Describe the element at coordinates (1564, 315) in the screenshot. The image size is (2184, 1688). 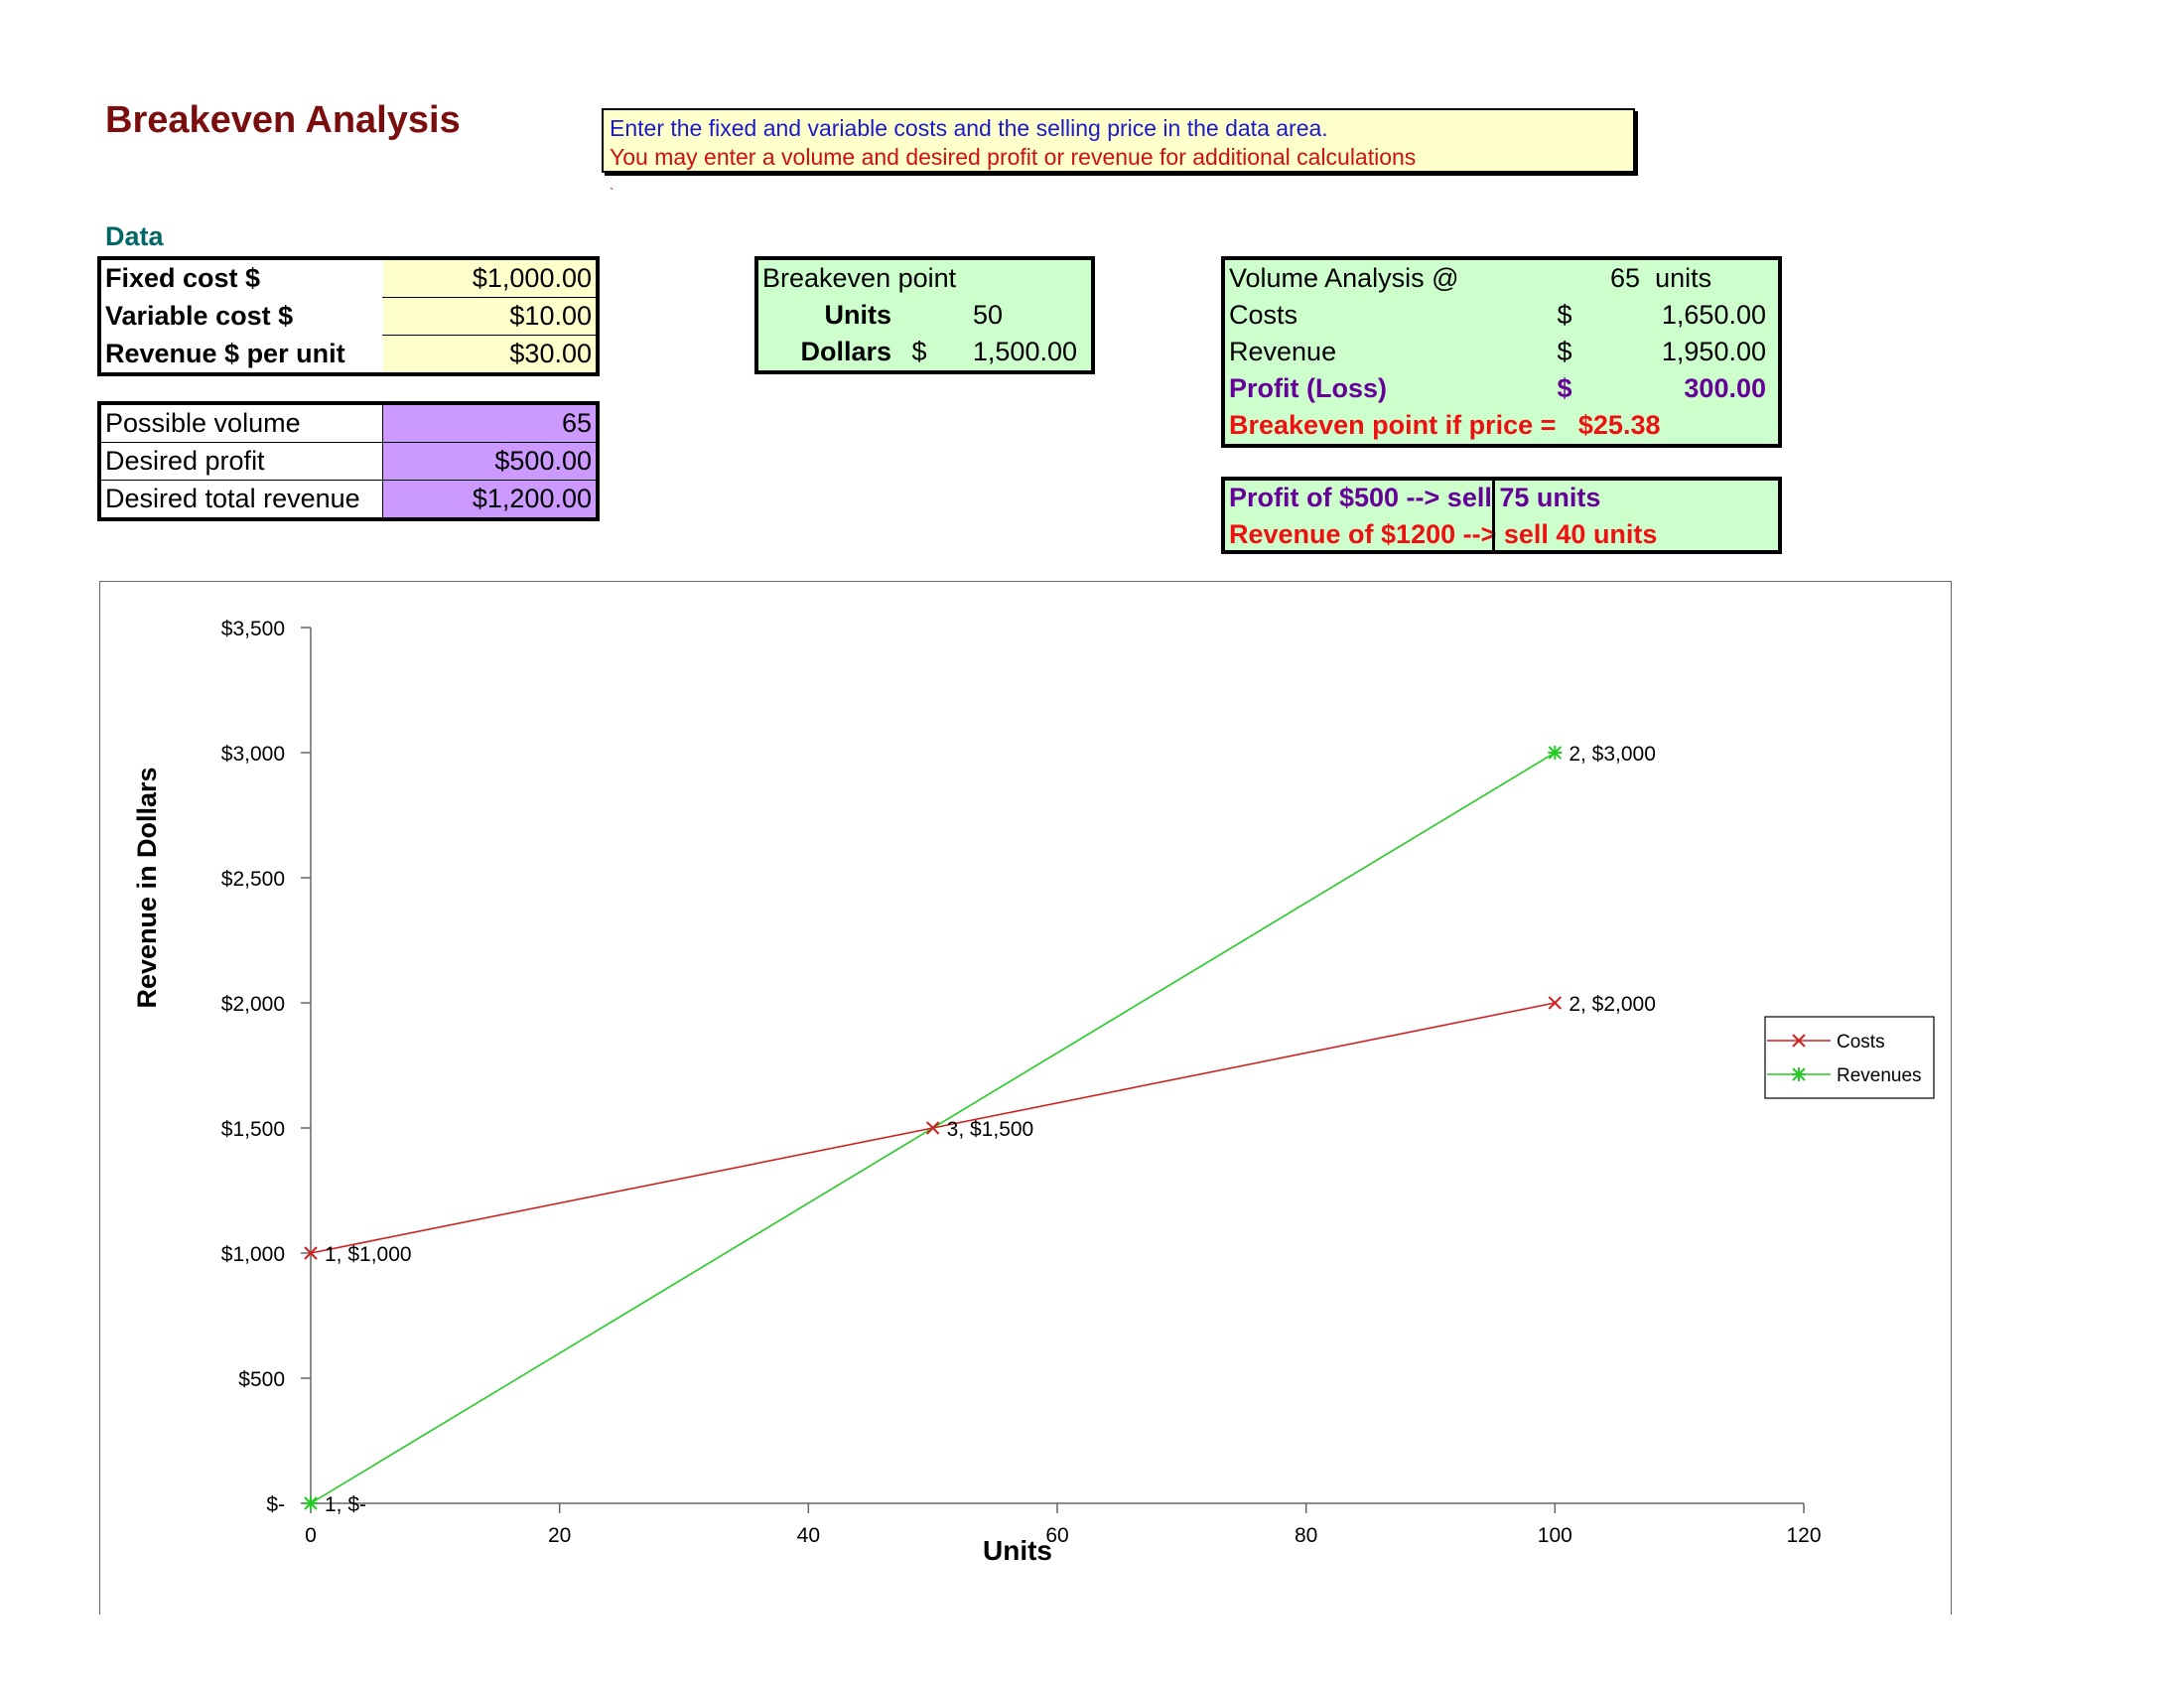
I see `costs-symbol: $` at that location.